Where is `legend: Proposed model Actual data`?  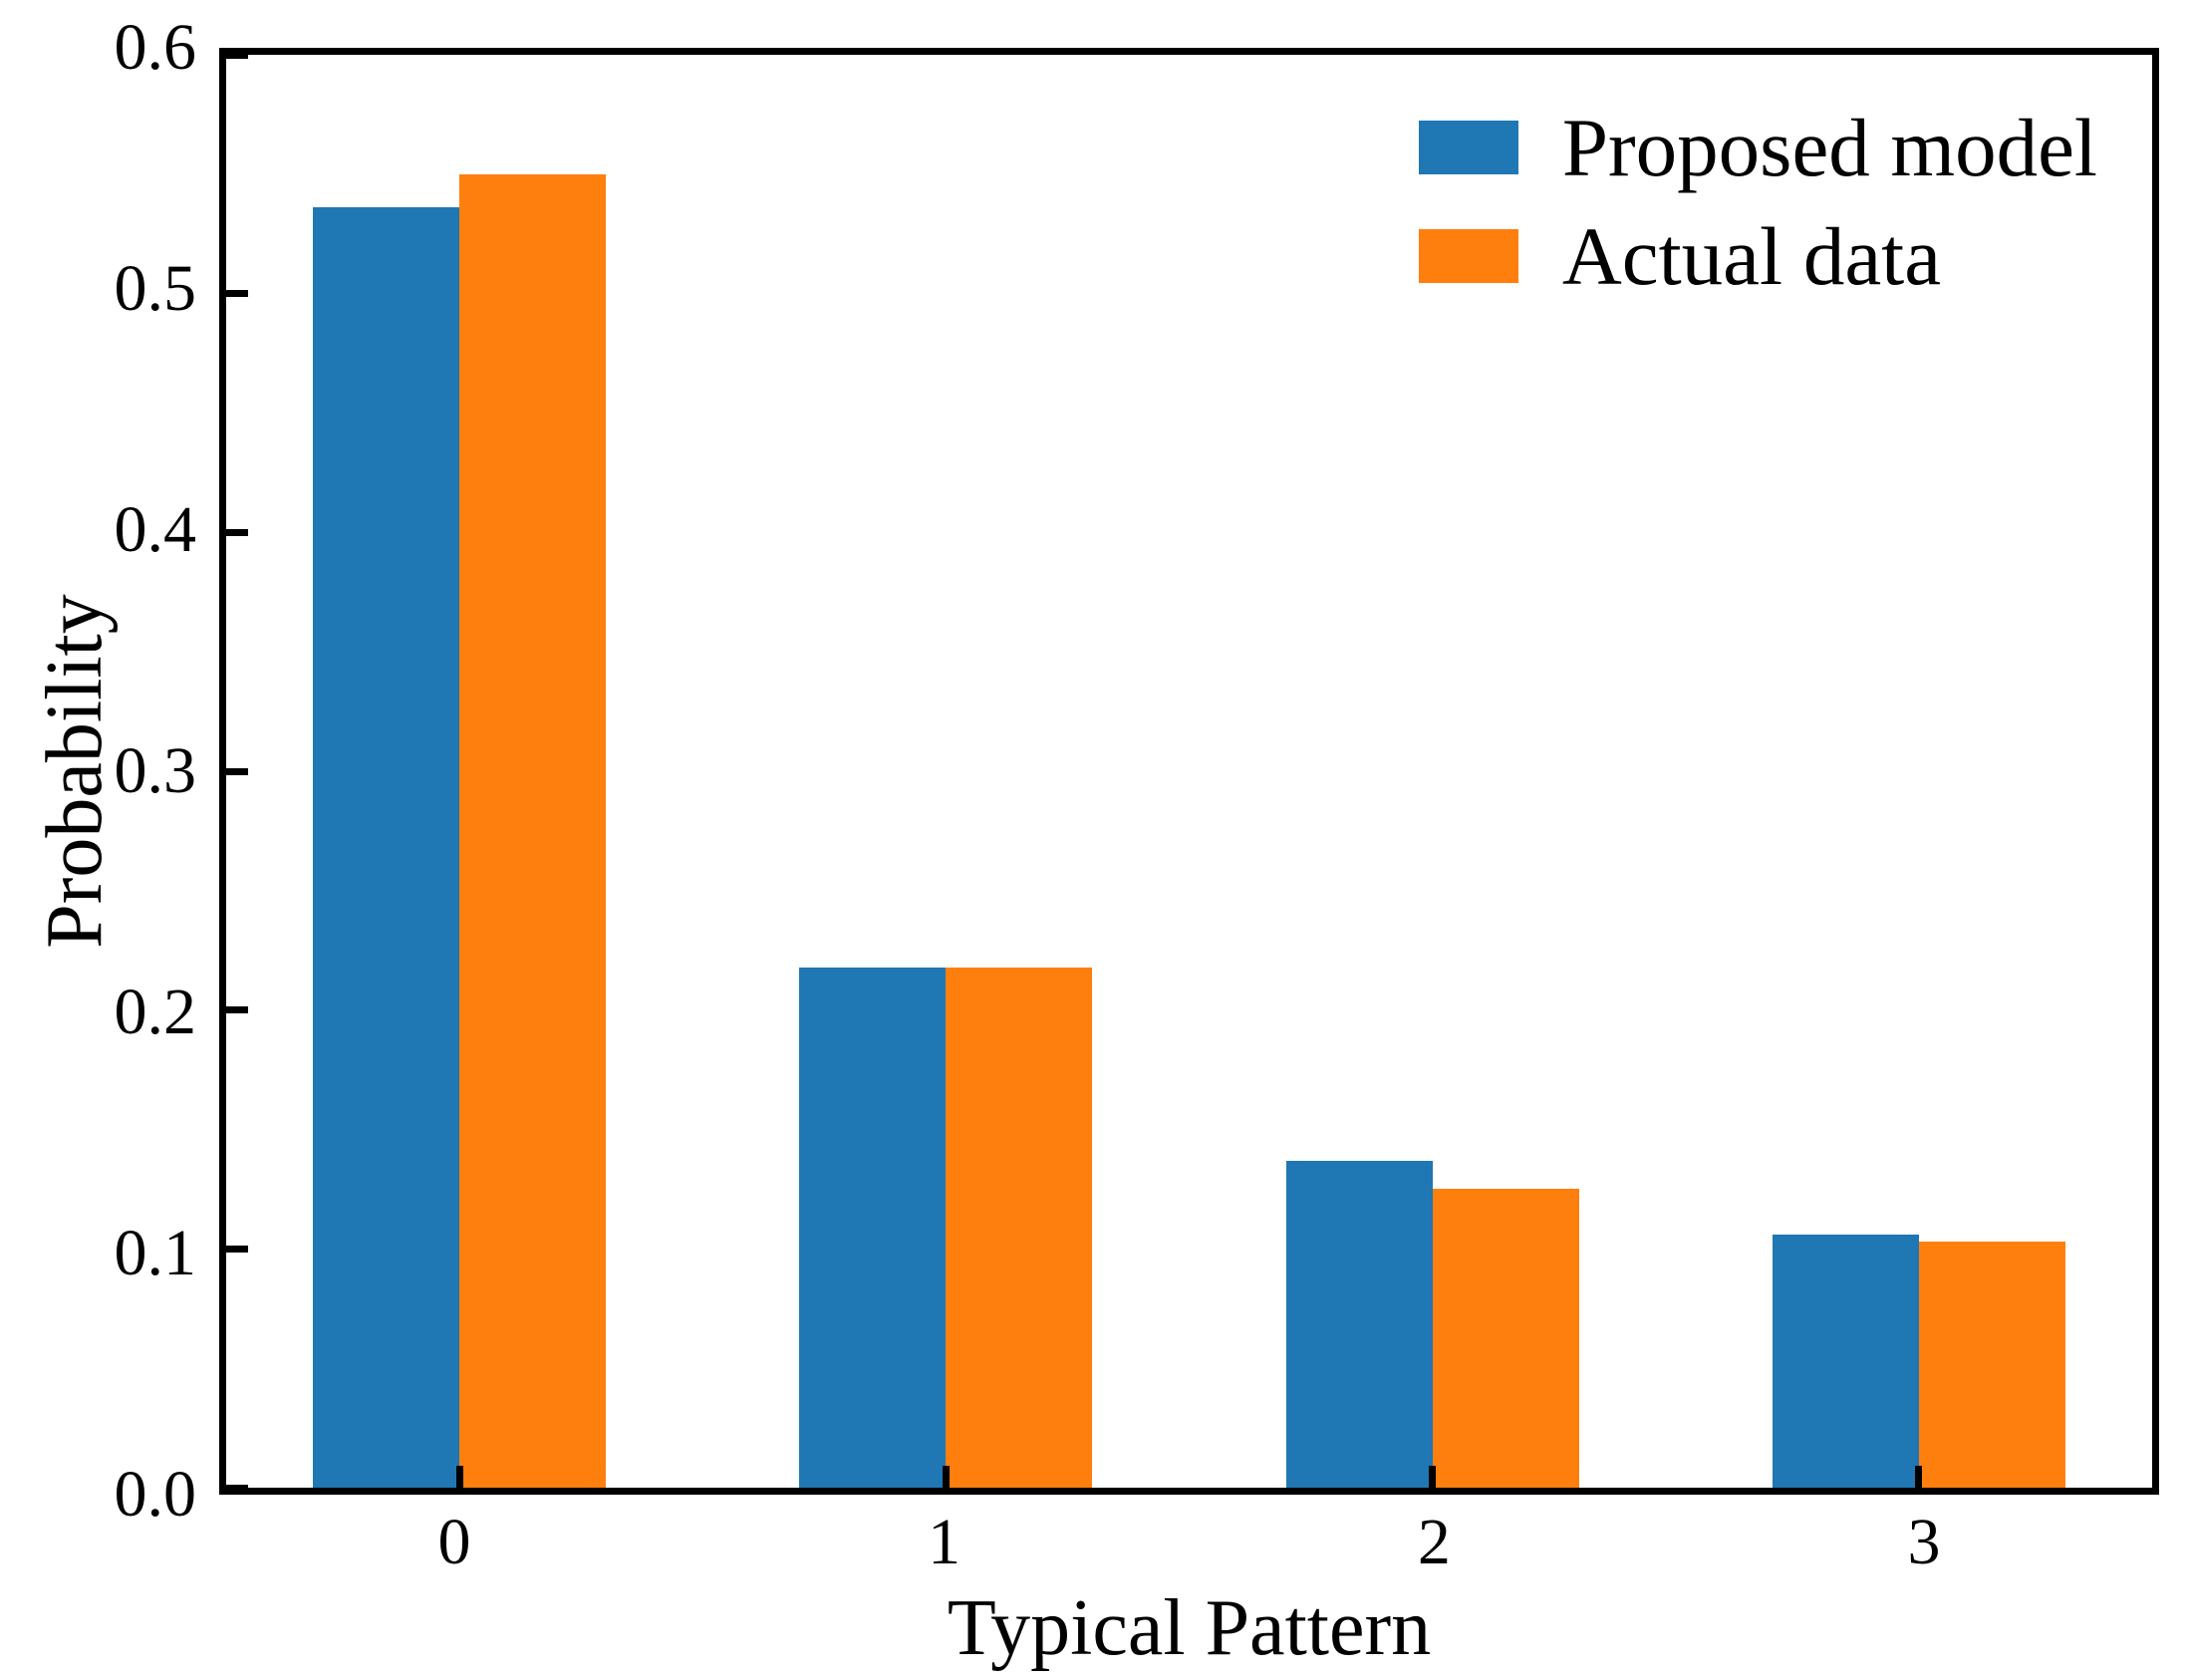
legend: Proposed model Actual data is located at coordinates (1757, 209).